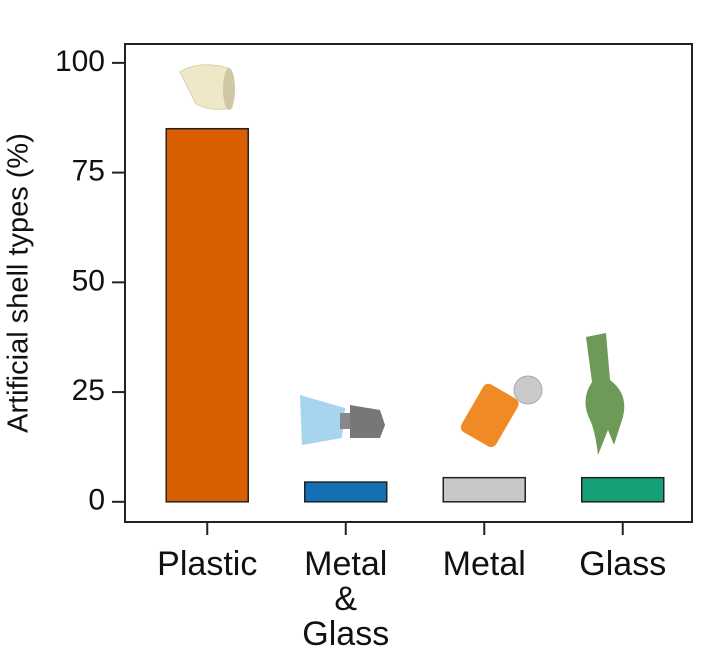 This screenshot has width=720, height=656. What do you see at coordinates (342, 420) in the screenshot?
I see `metal-glass-icon` at bounding box center [342, 420].